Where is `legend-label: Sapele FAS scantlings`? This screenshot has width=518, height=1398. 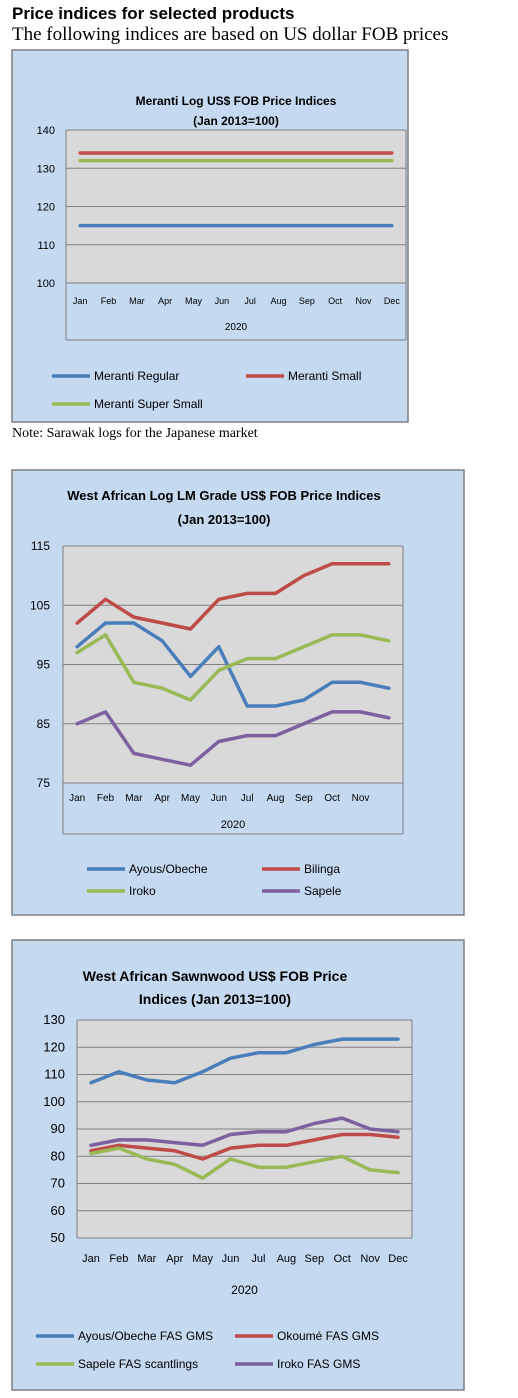
legend-label: Sapele FAS scantlings is located at coordinates (138, 1364).